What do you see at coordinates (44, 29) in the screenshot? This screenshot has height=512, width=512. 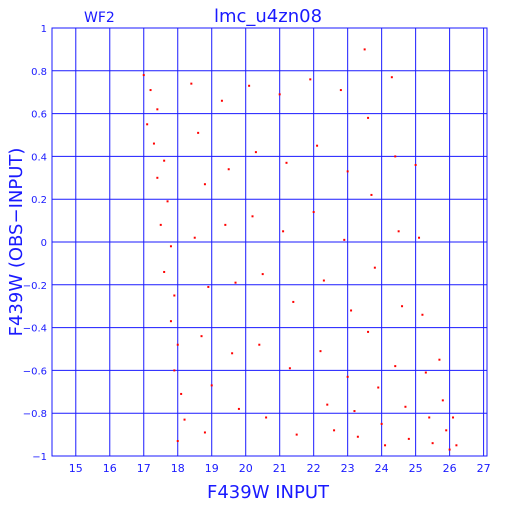 I see `y-tick-label: 1` at bounding box center [44, 29].